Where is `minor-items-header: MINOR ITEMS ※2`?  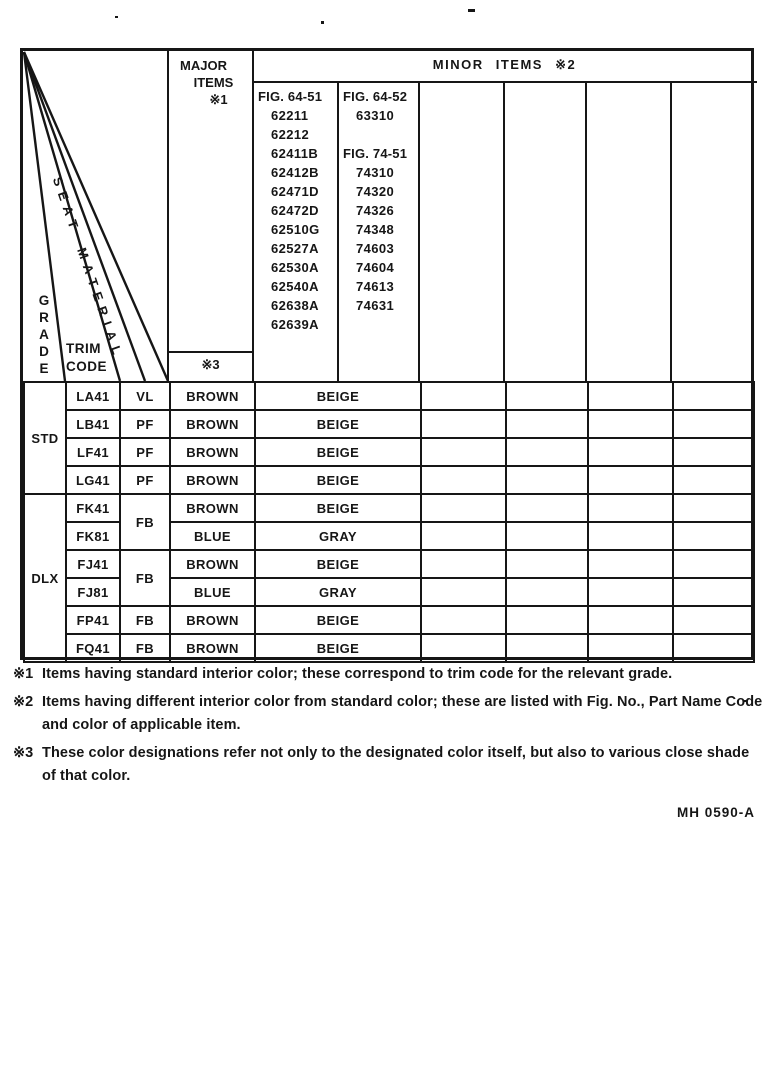
minor-items-header: MINOR ITEMS ※2 is located at coordinates (504, 64).